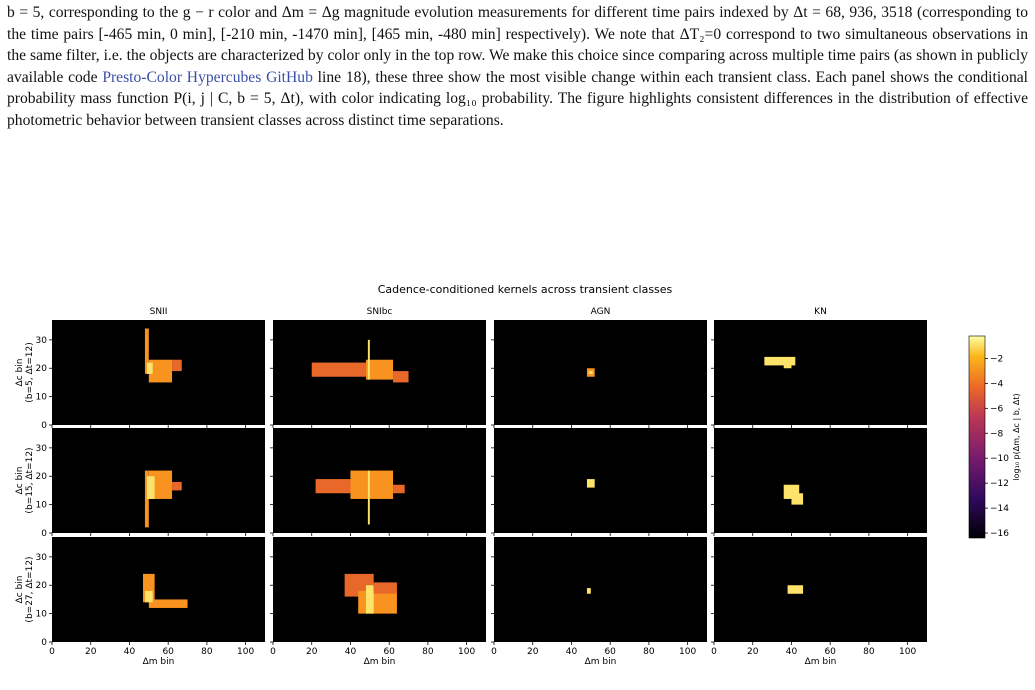  What do you see at coordinates (207, 77) in the screenshot?
I see `link: Presto-Color Hypercubes GitHub` at bounding box center [207, 77].